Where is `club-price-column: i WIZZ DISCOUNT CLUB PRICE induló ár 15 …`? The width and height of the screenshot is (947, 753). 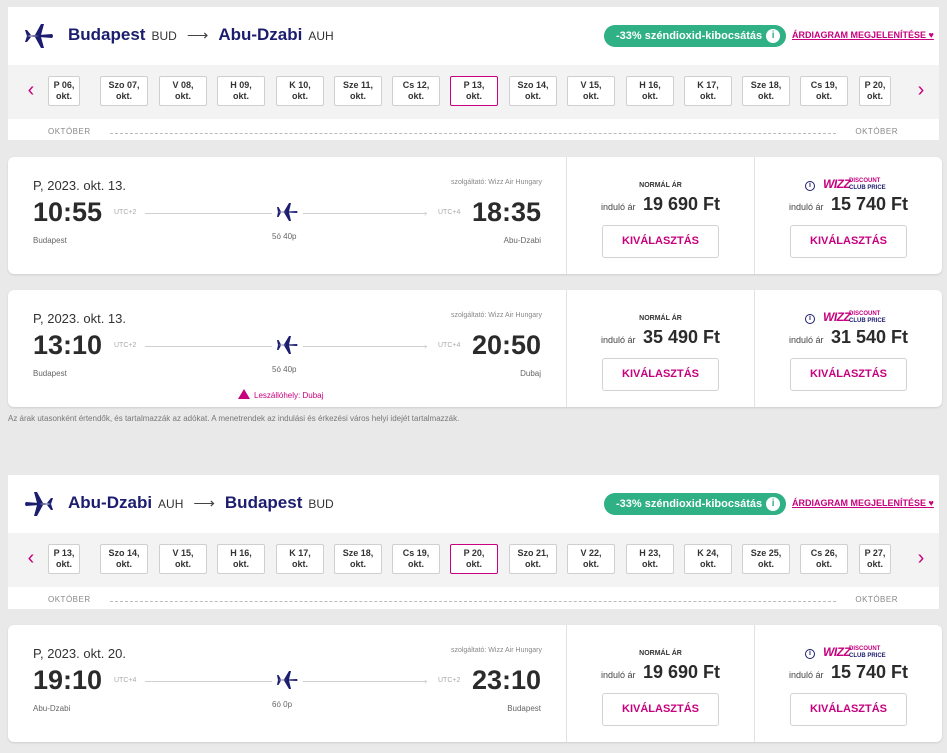
club-price-column: i WIZZ DISCOUNT CLUB PRICE induló ár 15 … is located at coordinates (848, 215).